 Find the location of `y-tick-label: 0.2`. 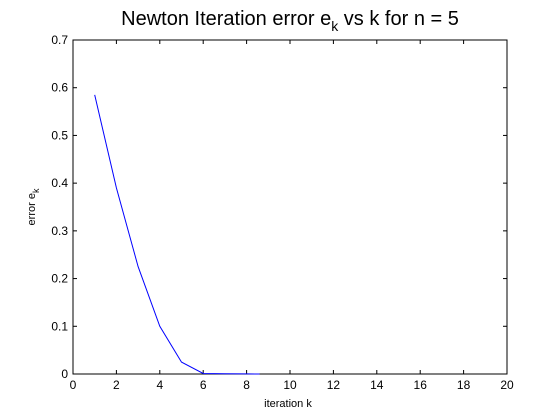

y-tick-label: 0.2 is located at coordinates (59, 279).